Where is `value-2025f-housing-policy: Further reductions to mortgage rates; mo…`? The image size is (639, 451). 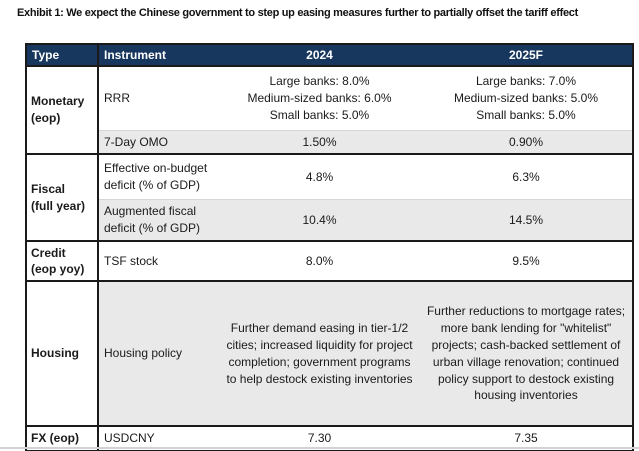 value-2025f-housing-policy: Further reductions to mortgage rates; mo… is located at coordinates (526, 353).